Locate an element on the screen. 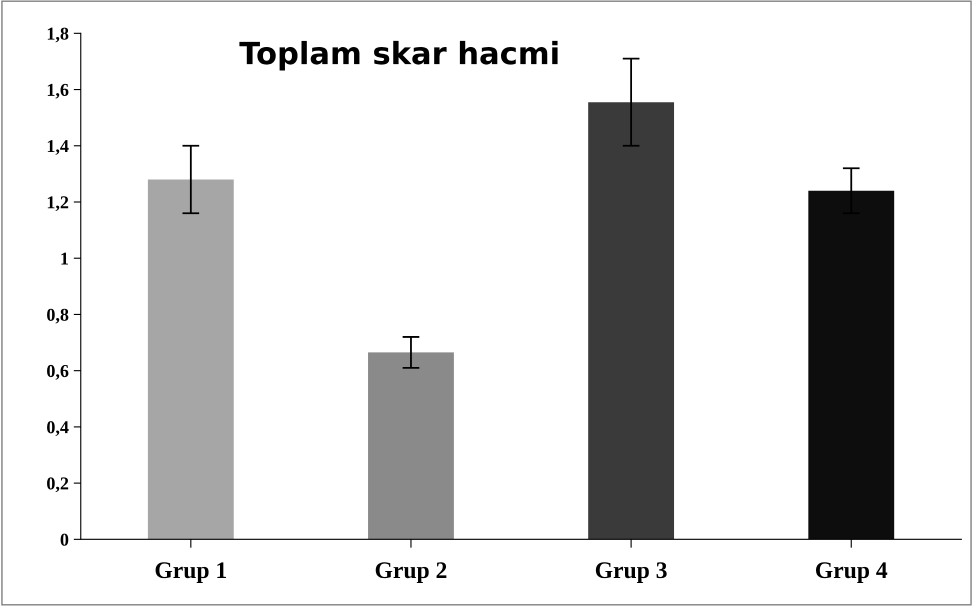 Image resolution: width=973 pixels, height=606 pixels. x-tick-label: Grup 3 is located at coordinates (631, 572).